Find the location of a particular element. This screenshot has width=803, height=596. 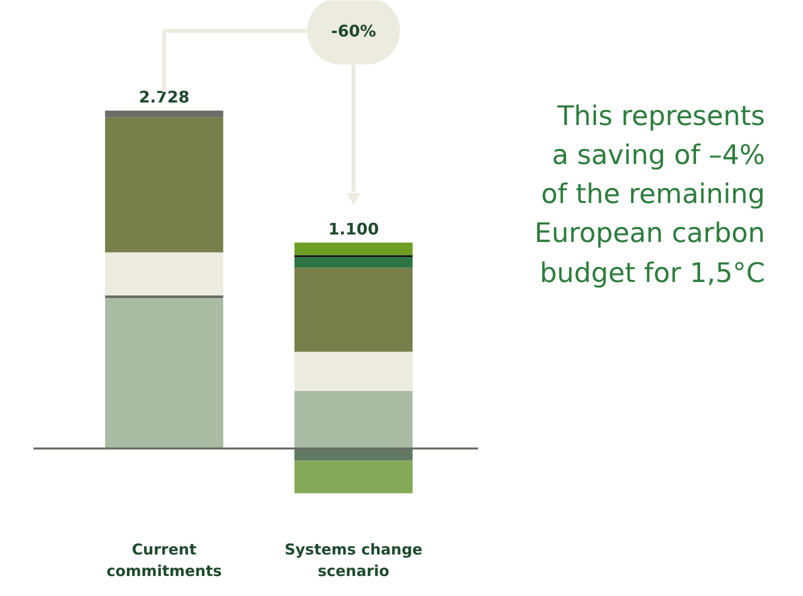

text: This represents a saving of –4% of the remaining European carbon budget for 1,5°C is located at coordinates (649, 195).